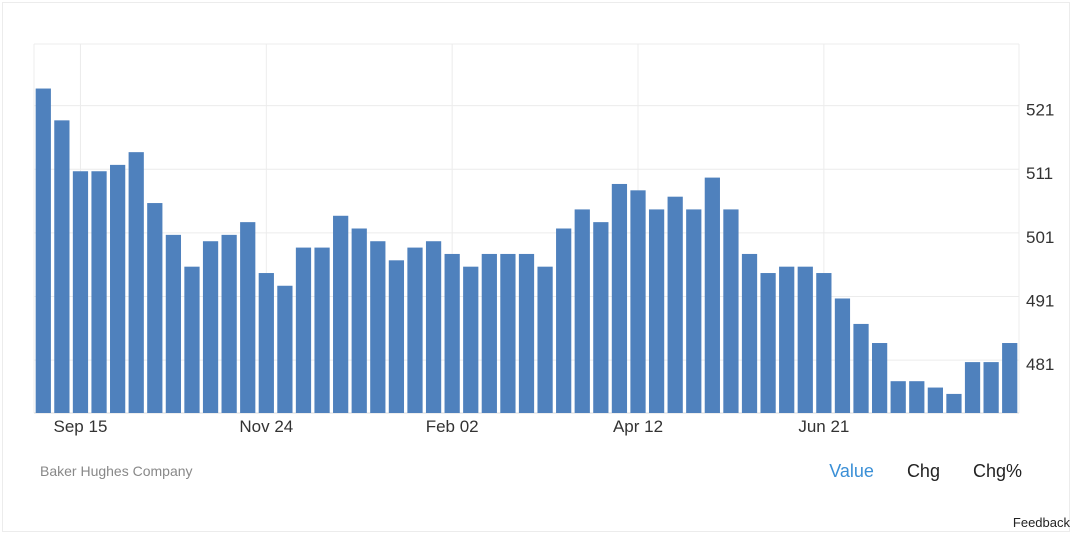  What do you see at coordinates (81, 426) in the screenshot?
I see `x-tick-label: Sep 15` at bounding box center [81, 426].